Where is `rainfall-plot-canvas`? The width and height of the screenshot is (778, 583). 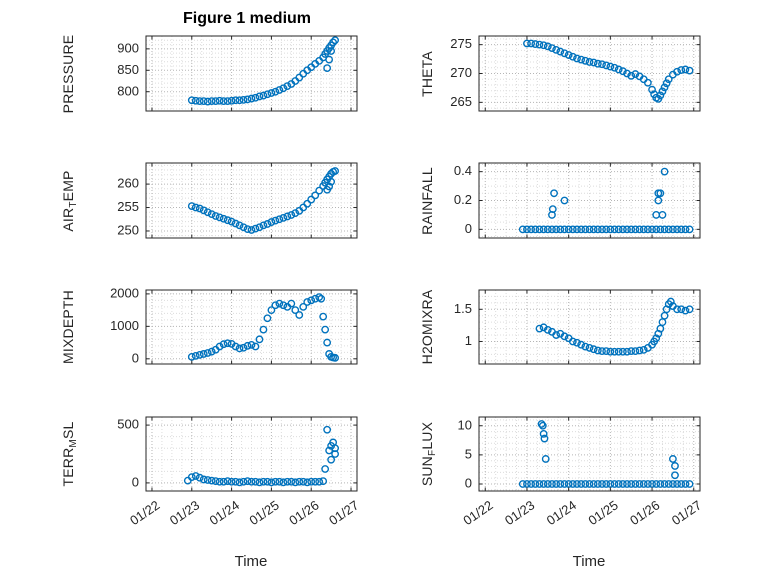
rainfall-plot-canvas is located at coordinates (571, 200).